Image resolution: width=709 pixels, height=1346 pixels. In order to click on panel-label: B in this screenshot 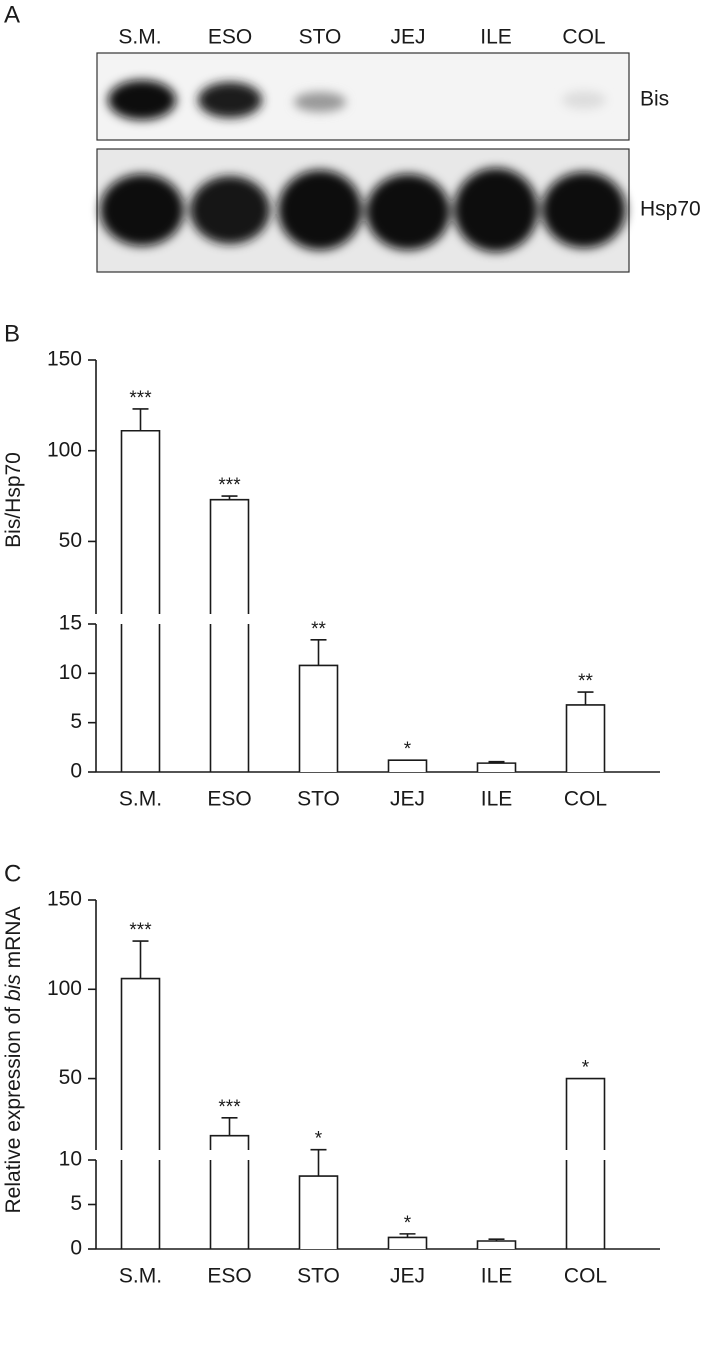, I will do `click(12, 333)`.